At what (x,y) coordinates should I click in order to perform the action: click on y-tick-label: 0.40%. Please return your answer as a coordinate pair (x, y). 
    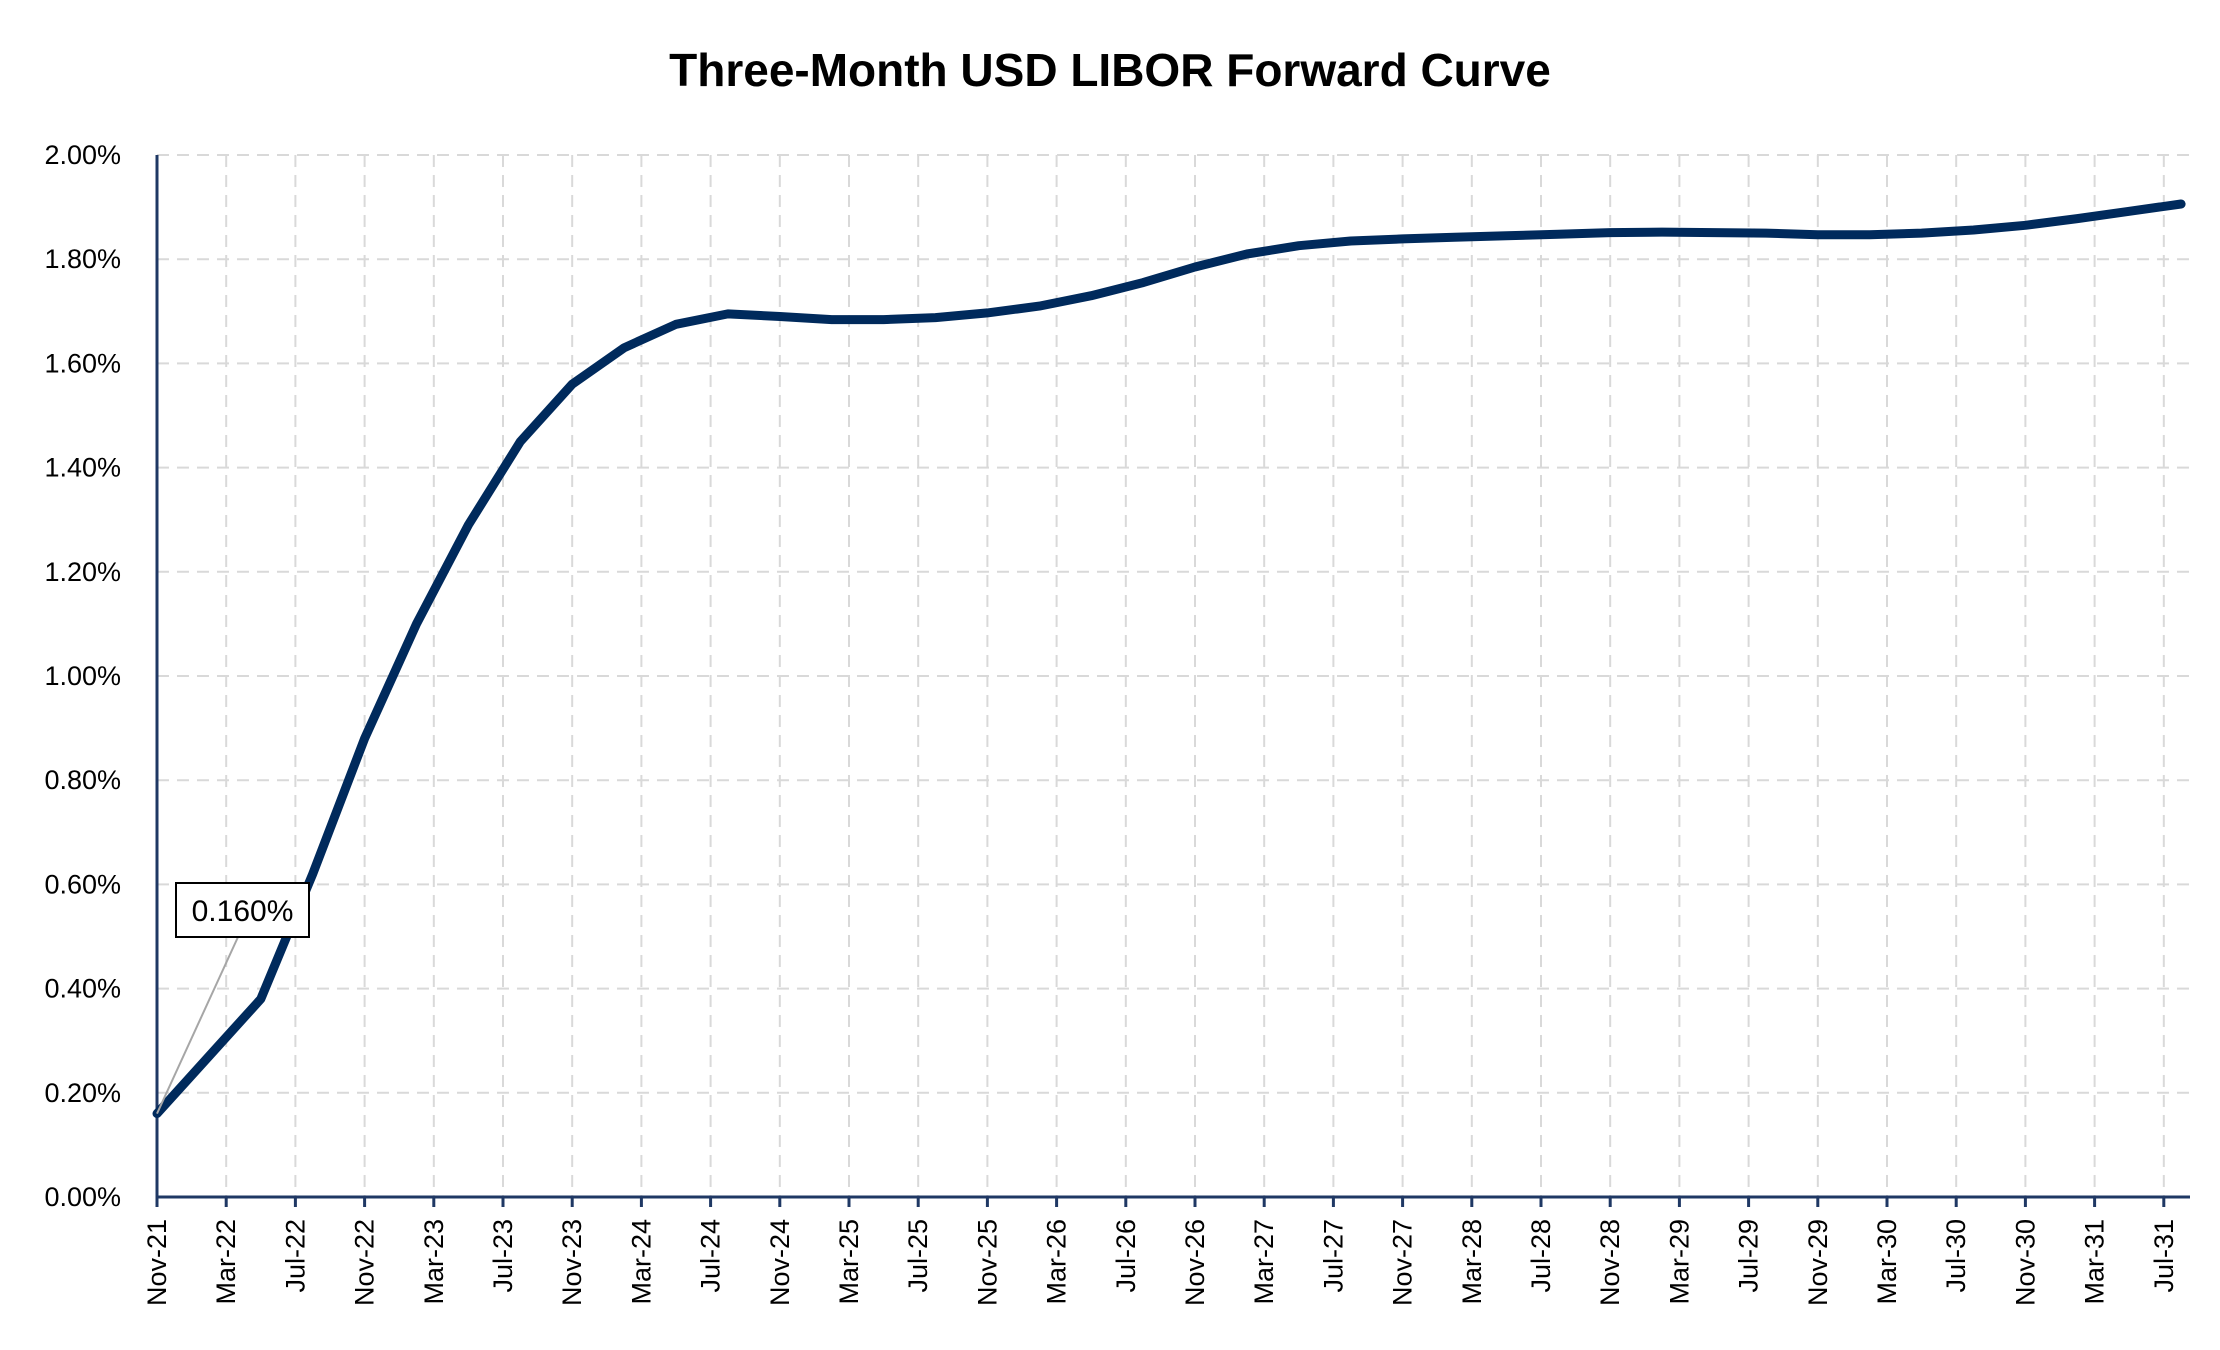
    Looking at the image, I should click on (82, 989).